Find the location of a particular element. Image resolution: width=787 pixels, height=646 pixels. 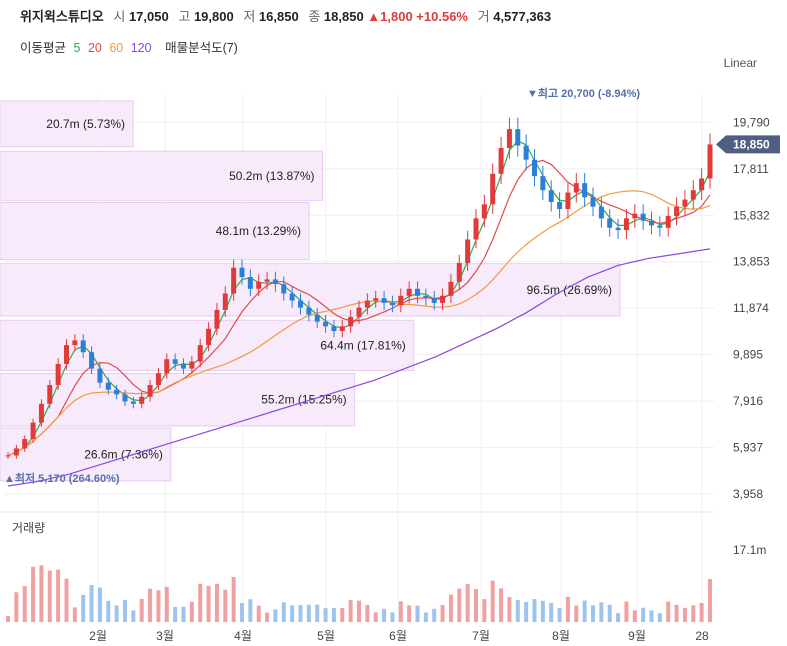

price-axis-tick: 15,832 is located at coordinates (751, 215).